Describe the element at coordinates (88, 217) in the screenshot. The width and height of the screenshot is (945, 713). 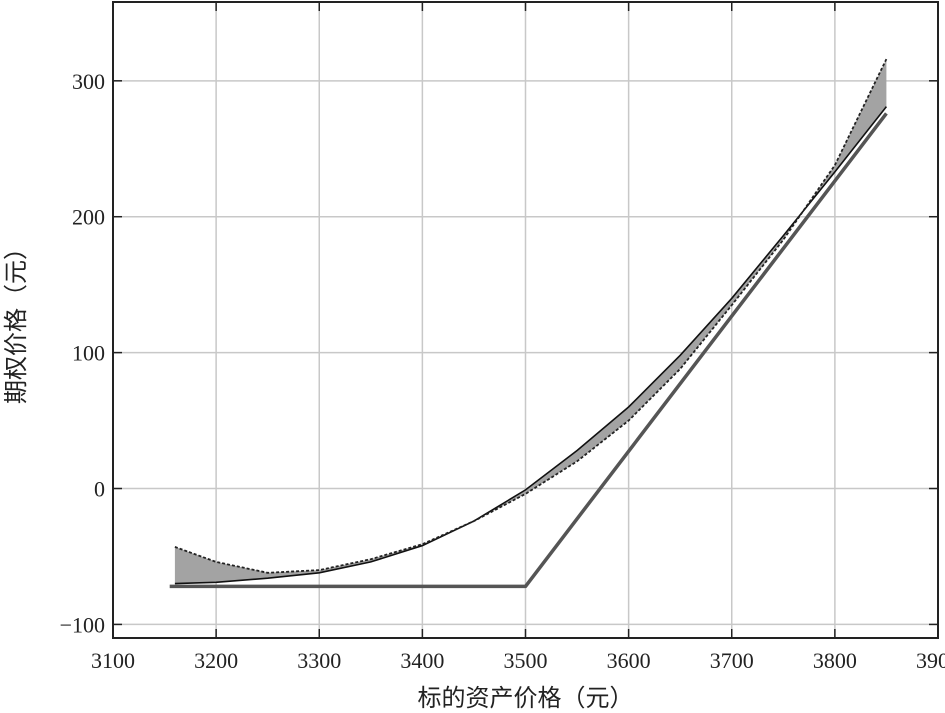
I see `y-tick-label: 200` at that location.